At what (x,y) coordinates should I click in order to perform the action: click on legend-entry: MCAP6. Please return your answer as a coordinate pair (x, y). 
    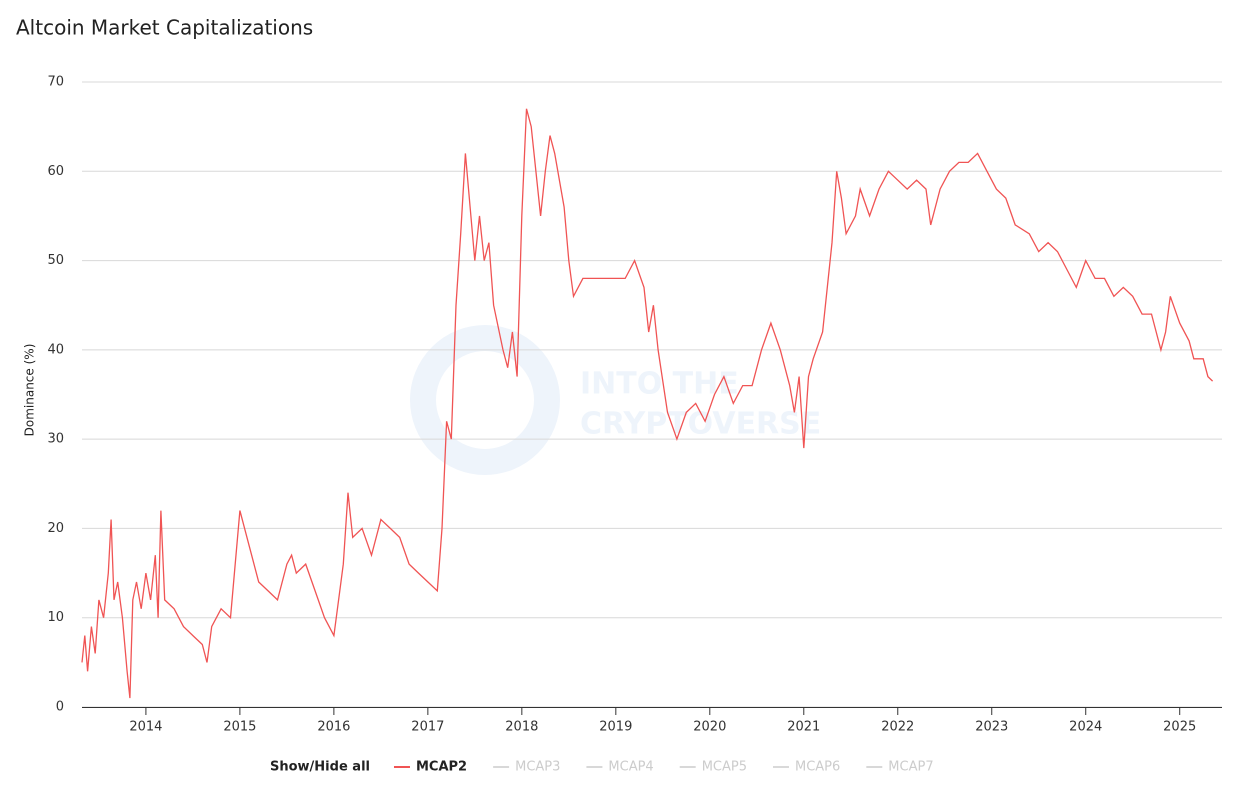
    Looking at the image, I should click on (817, 767).